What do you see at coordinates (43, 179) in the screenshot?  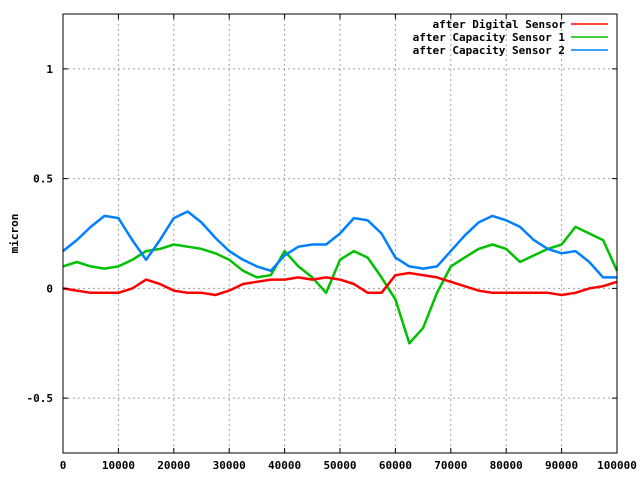 I see `y-tick-label: 0.5` at bounding box center [43, 179].